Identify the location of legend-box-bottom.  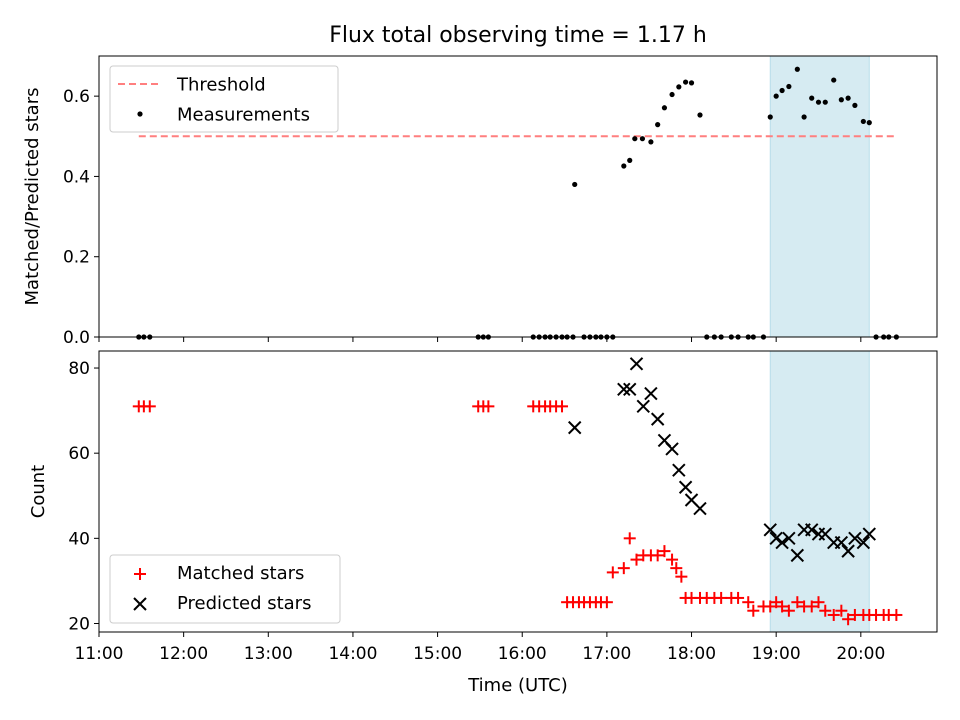
(225, 589).